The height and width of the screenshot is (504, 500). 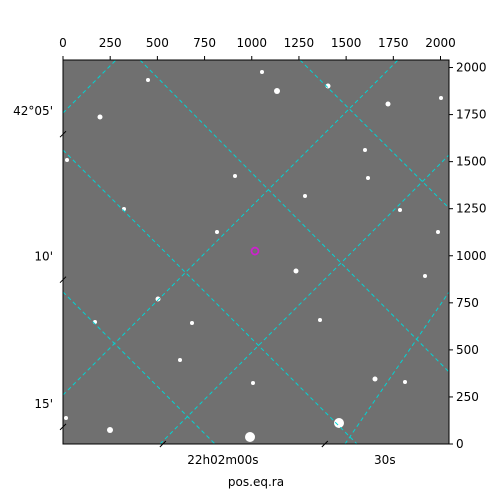 I want to click on dec-tick-label: 15', so click(x=43, y=404).